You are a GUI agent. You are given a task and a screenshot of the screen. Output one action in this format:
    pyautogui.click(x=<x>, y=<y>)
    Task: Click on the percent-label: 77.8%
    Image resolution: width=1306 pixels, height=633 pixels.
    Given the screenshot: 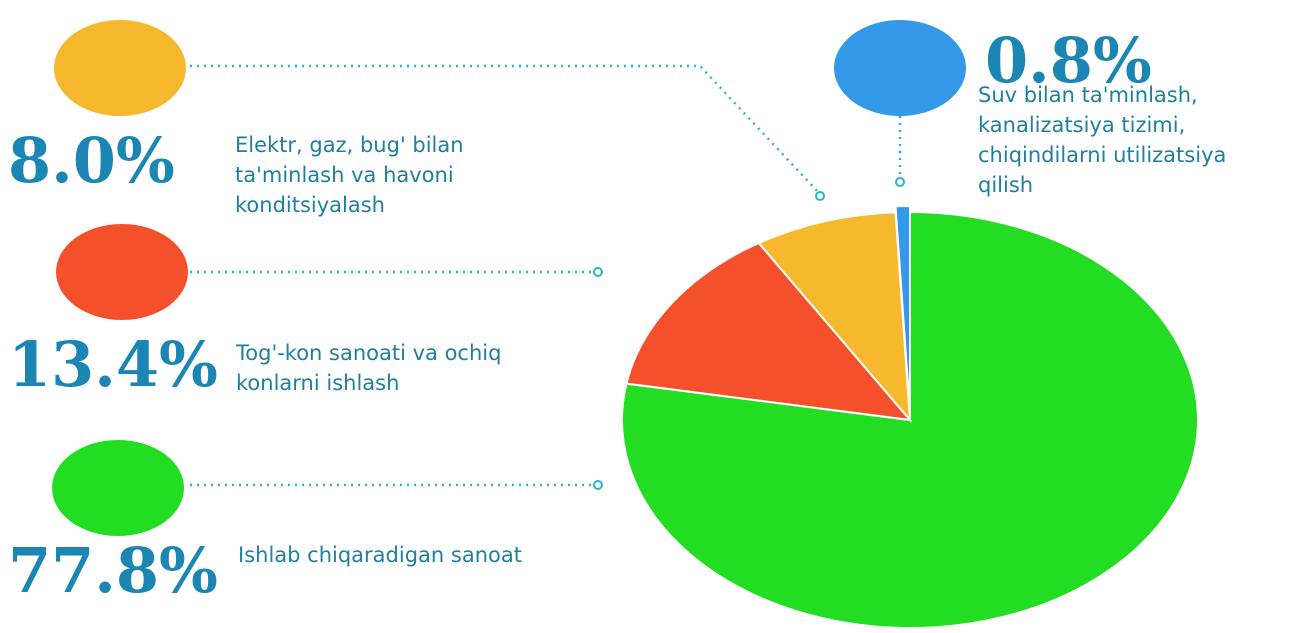 What is the action you would take?
    pyautogui.click(x=113, y=570)
    